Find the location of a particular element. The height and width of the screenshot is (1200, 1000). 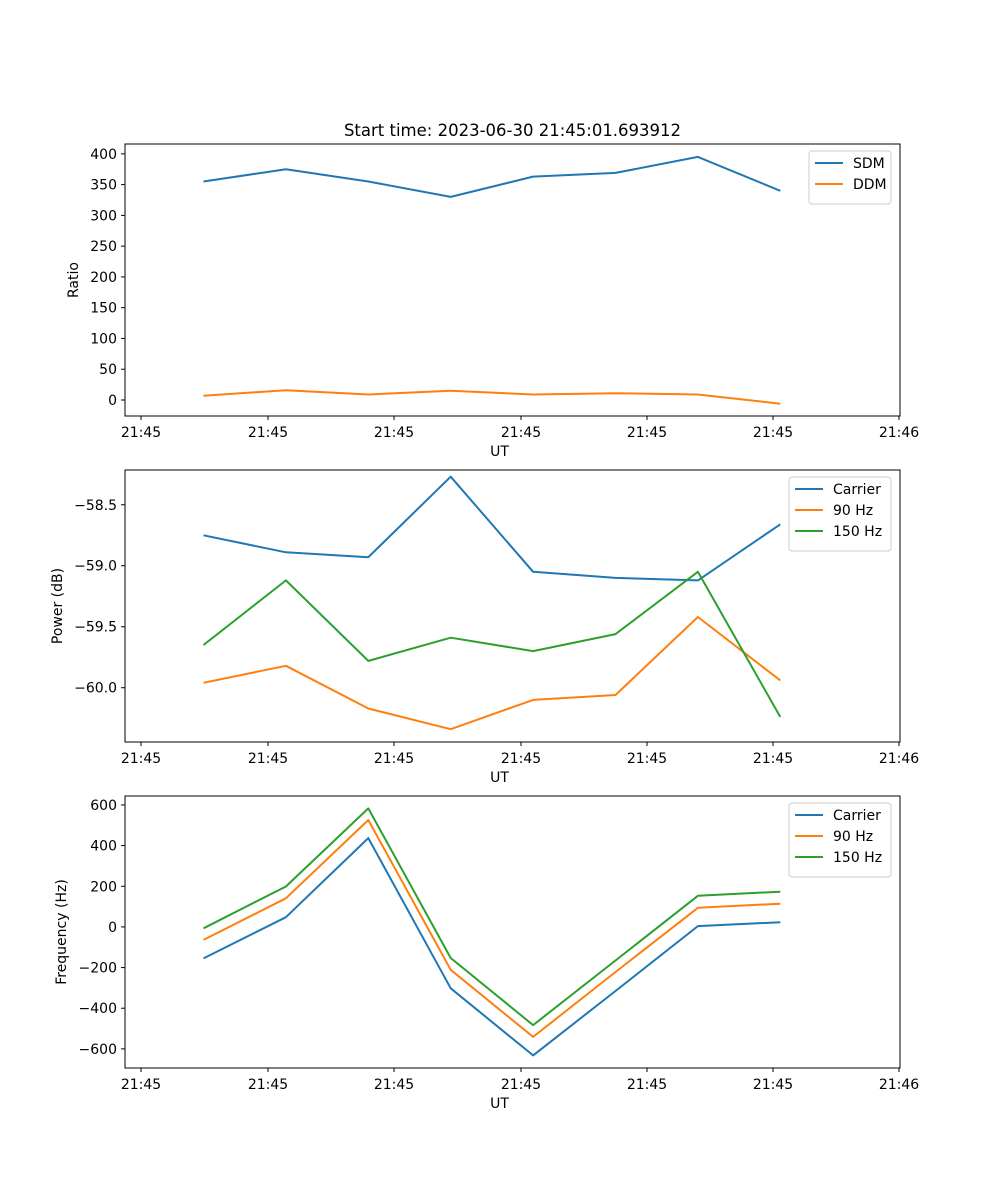

series-line-ddm is located at coordinates (492, 397).